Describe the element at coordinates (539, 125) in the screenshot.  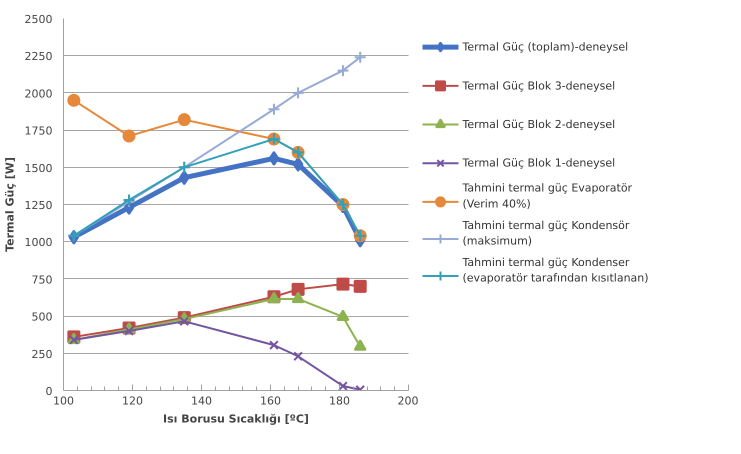
I see `legend-label: Termal Güç Blok 2-deneysel` at that location.